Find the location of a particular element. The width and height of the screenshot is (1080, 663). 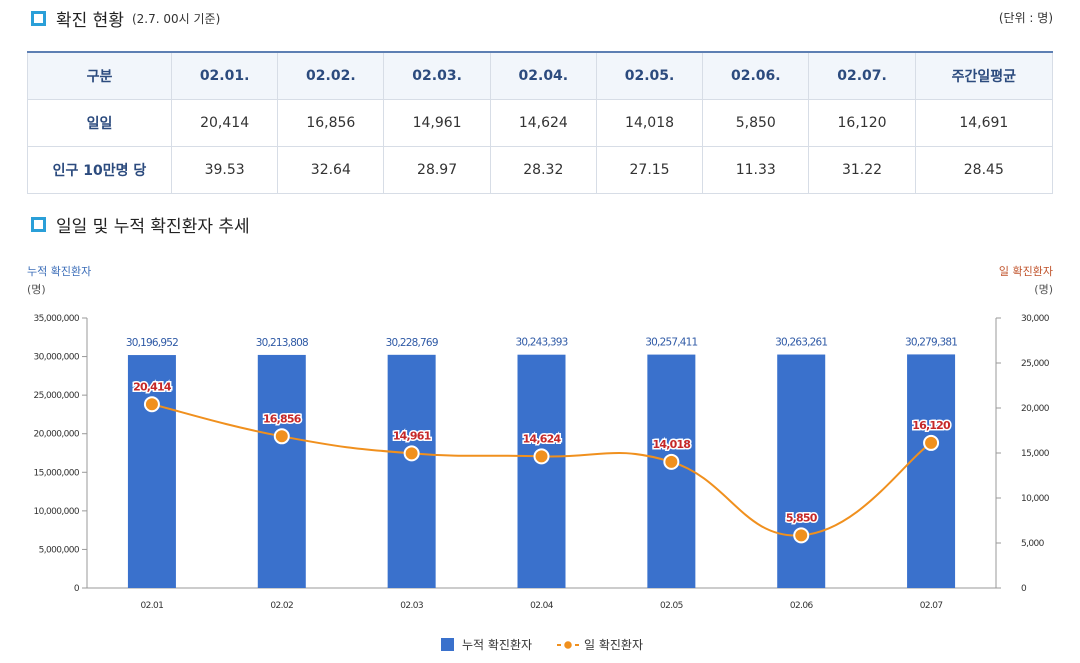

legend-line-marker is located at coordinates (568, 645).